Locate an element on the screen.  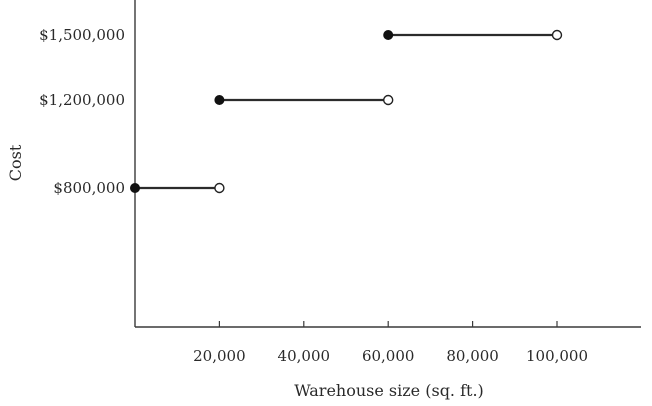
x-tick-label: 20,000 is located at coordinates (219, 356).